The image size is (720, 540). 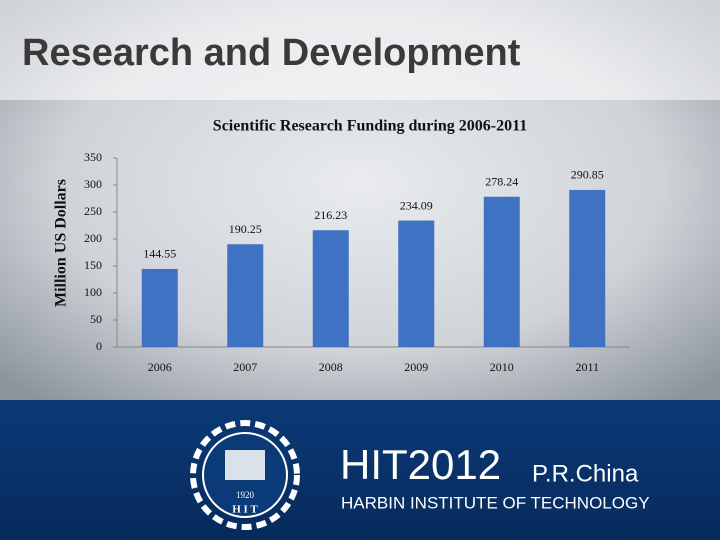 What do you see at coordinates (330, 215) in the screenshot?
I see `data-label: 216.23` at bounding box center [330, 215].